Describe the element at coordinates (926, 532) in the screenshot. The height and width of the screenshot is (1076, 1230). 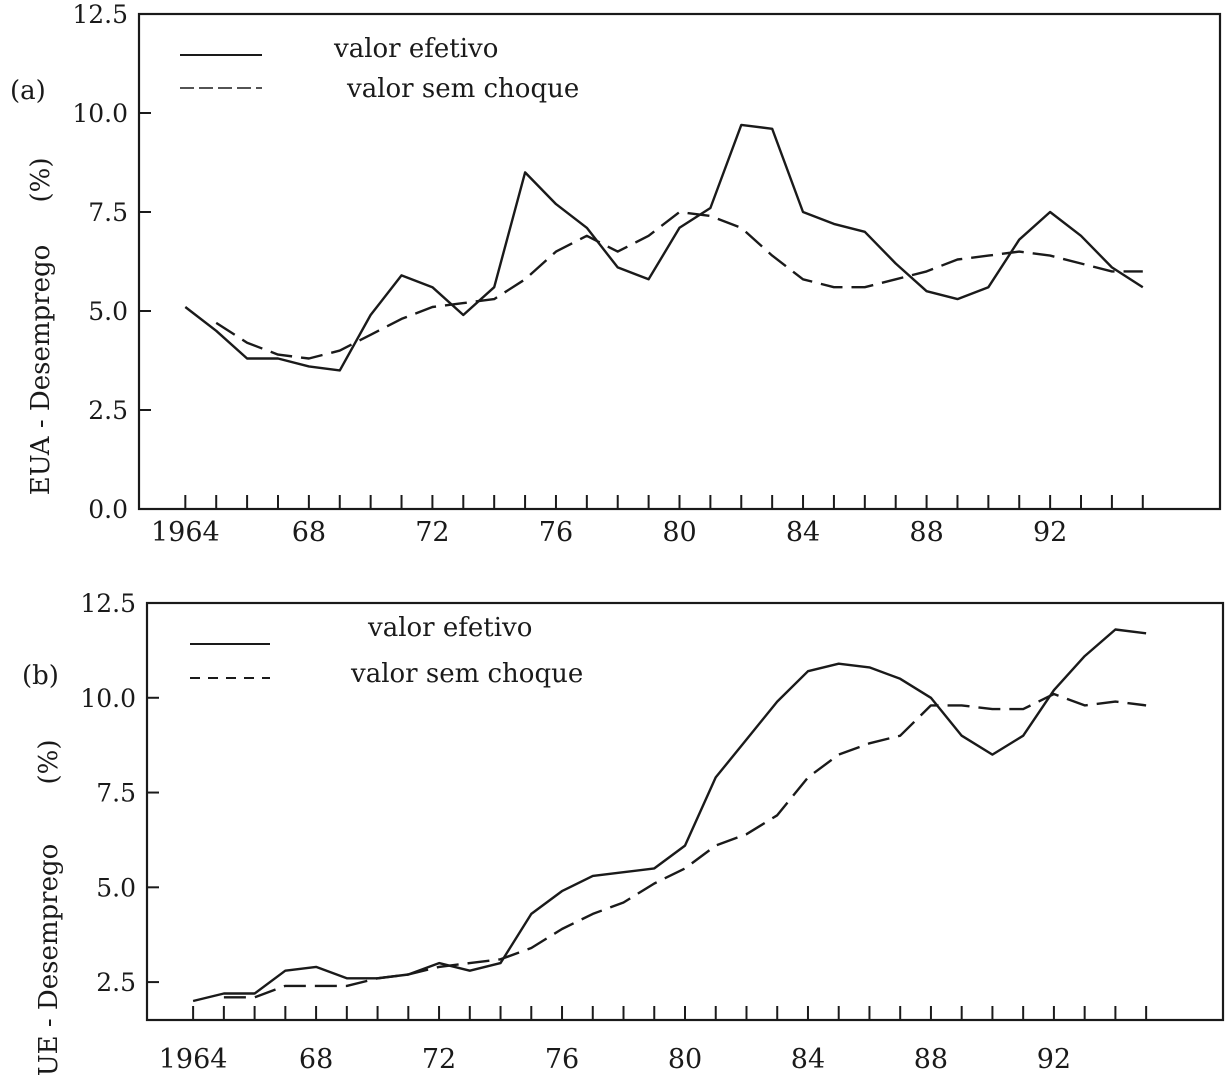
I see `x-tick-label-a-6: 88` at that location.